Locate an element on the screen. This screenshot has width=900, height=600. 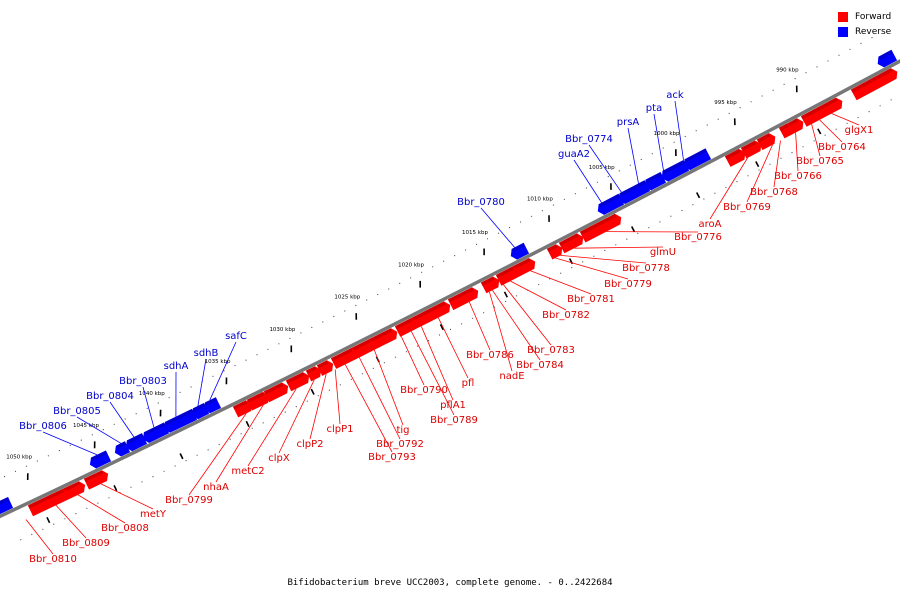
gene-label: Bbr_0784 is located at coordinates (540, 365).